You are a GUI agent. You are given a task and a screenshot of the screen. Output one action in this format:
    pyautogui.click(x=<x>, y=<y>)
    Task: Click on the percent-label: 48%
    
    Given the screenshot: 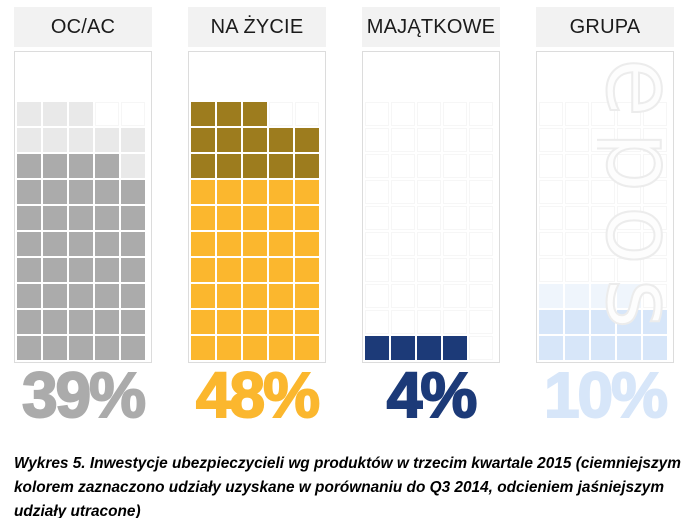 What is the action you would take?
    pyautogui.click(x=258, y=395)
    